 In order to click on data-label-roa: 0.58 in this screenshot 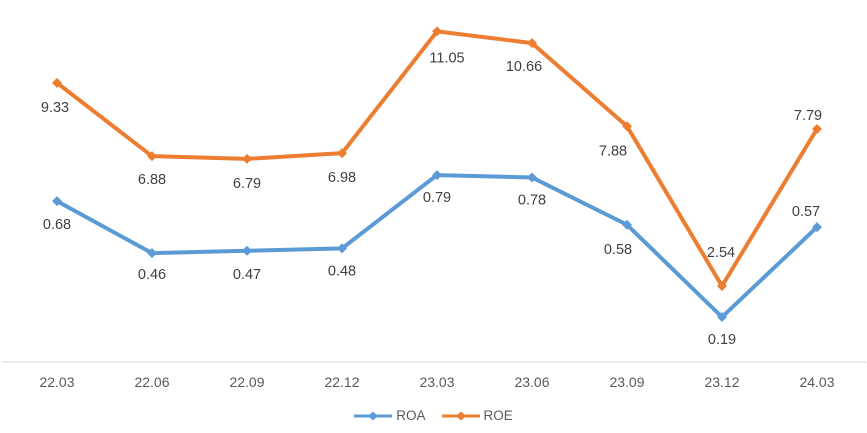, I will do `click(618, 250)`.